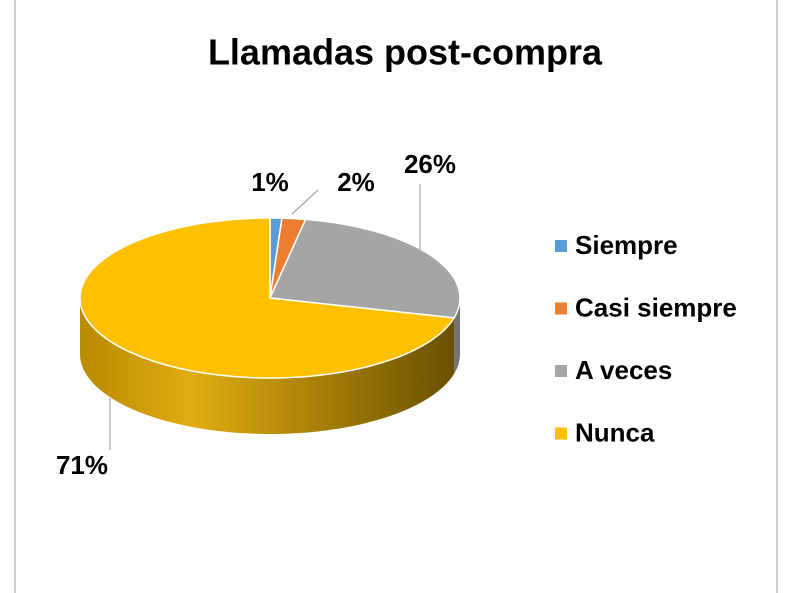 The image size is (786, 593). Describe the element at coordinates (82, 465) in the screenshot. I see `data-label: 71%` at that location.